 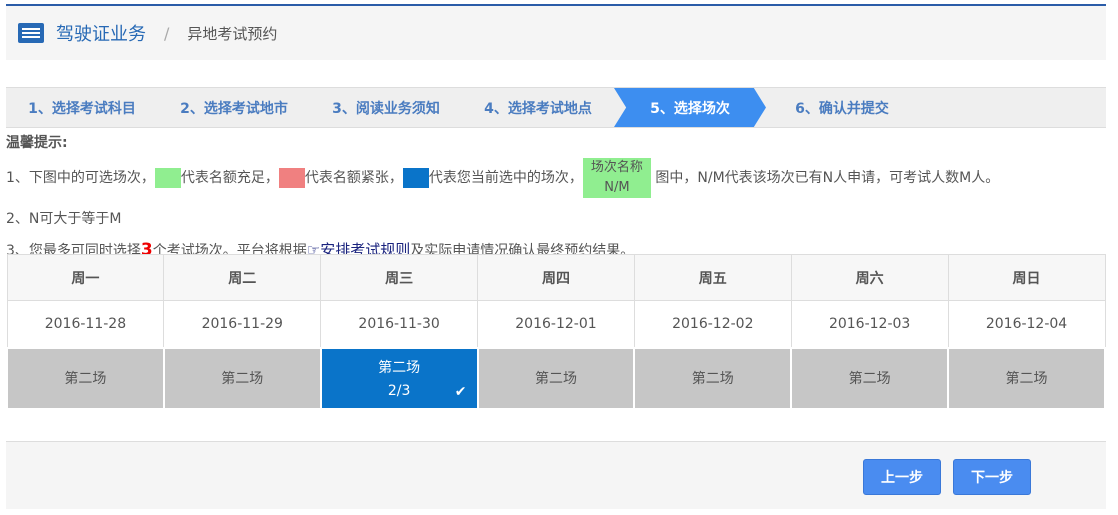 What do you see at coordinates (712, 324) in the screenshot?
I see `date-cell: 2016-12-02` at bounding box center [712, 324].